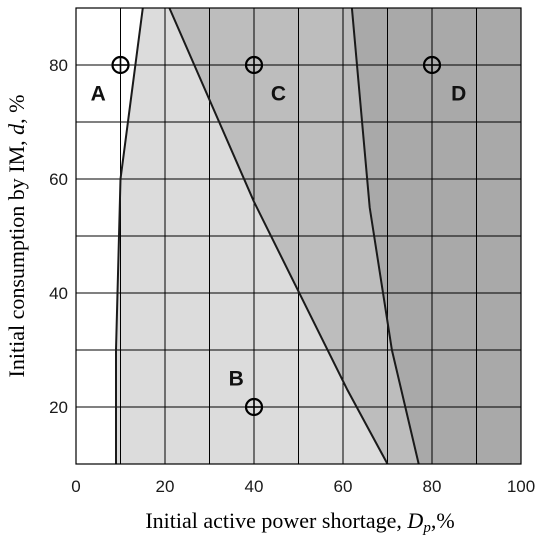 The image size is (550, 541). Describe the element at coordinates (120, 65) in the screenshot. I see `point-a` at that location.